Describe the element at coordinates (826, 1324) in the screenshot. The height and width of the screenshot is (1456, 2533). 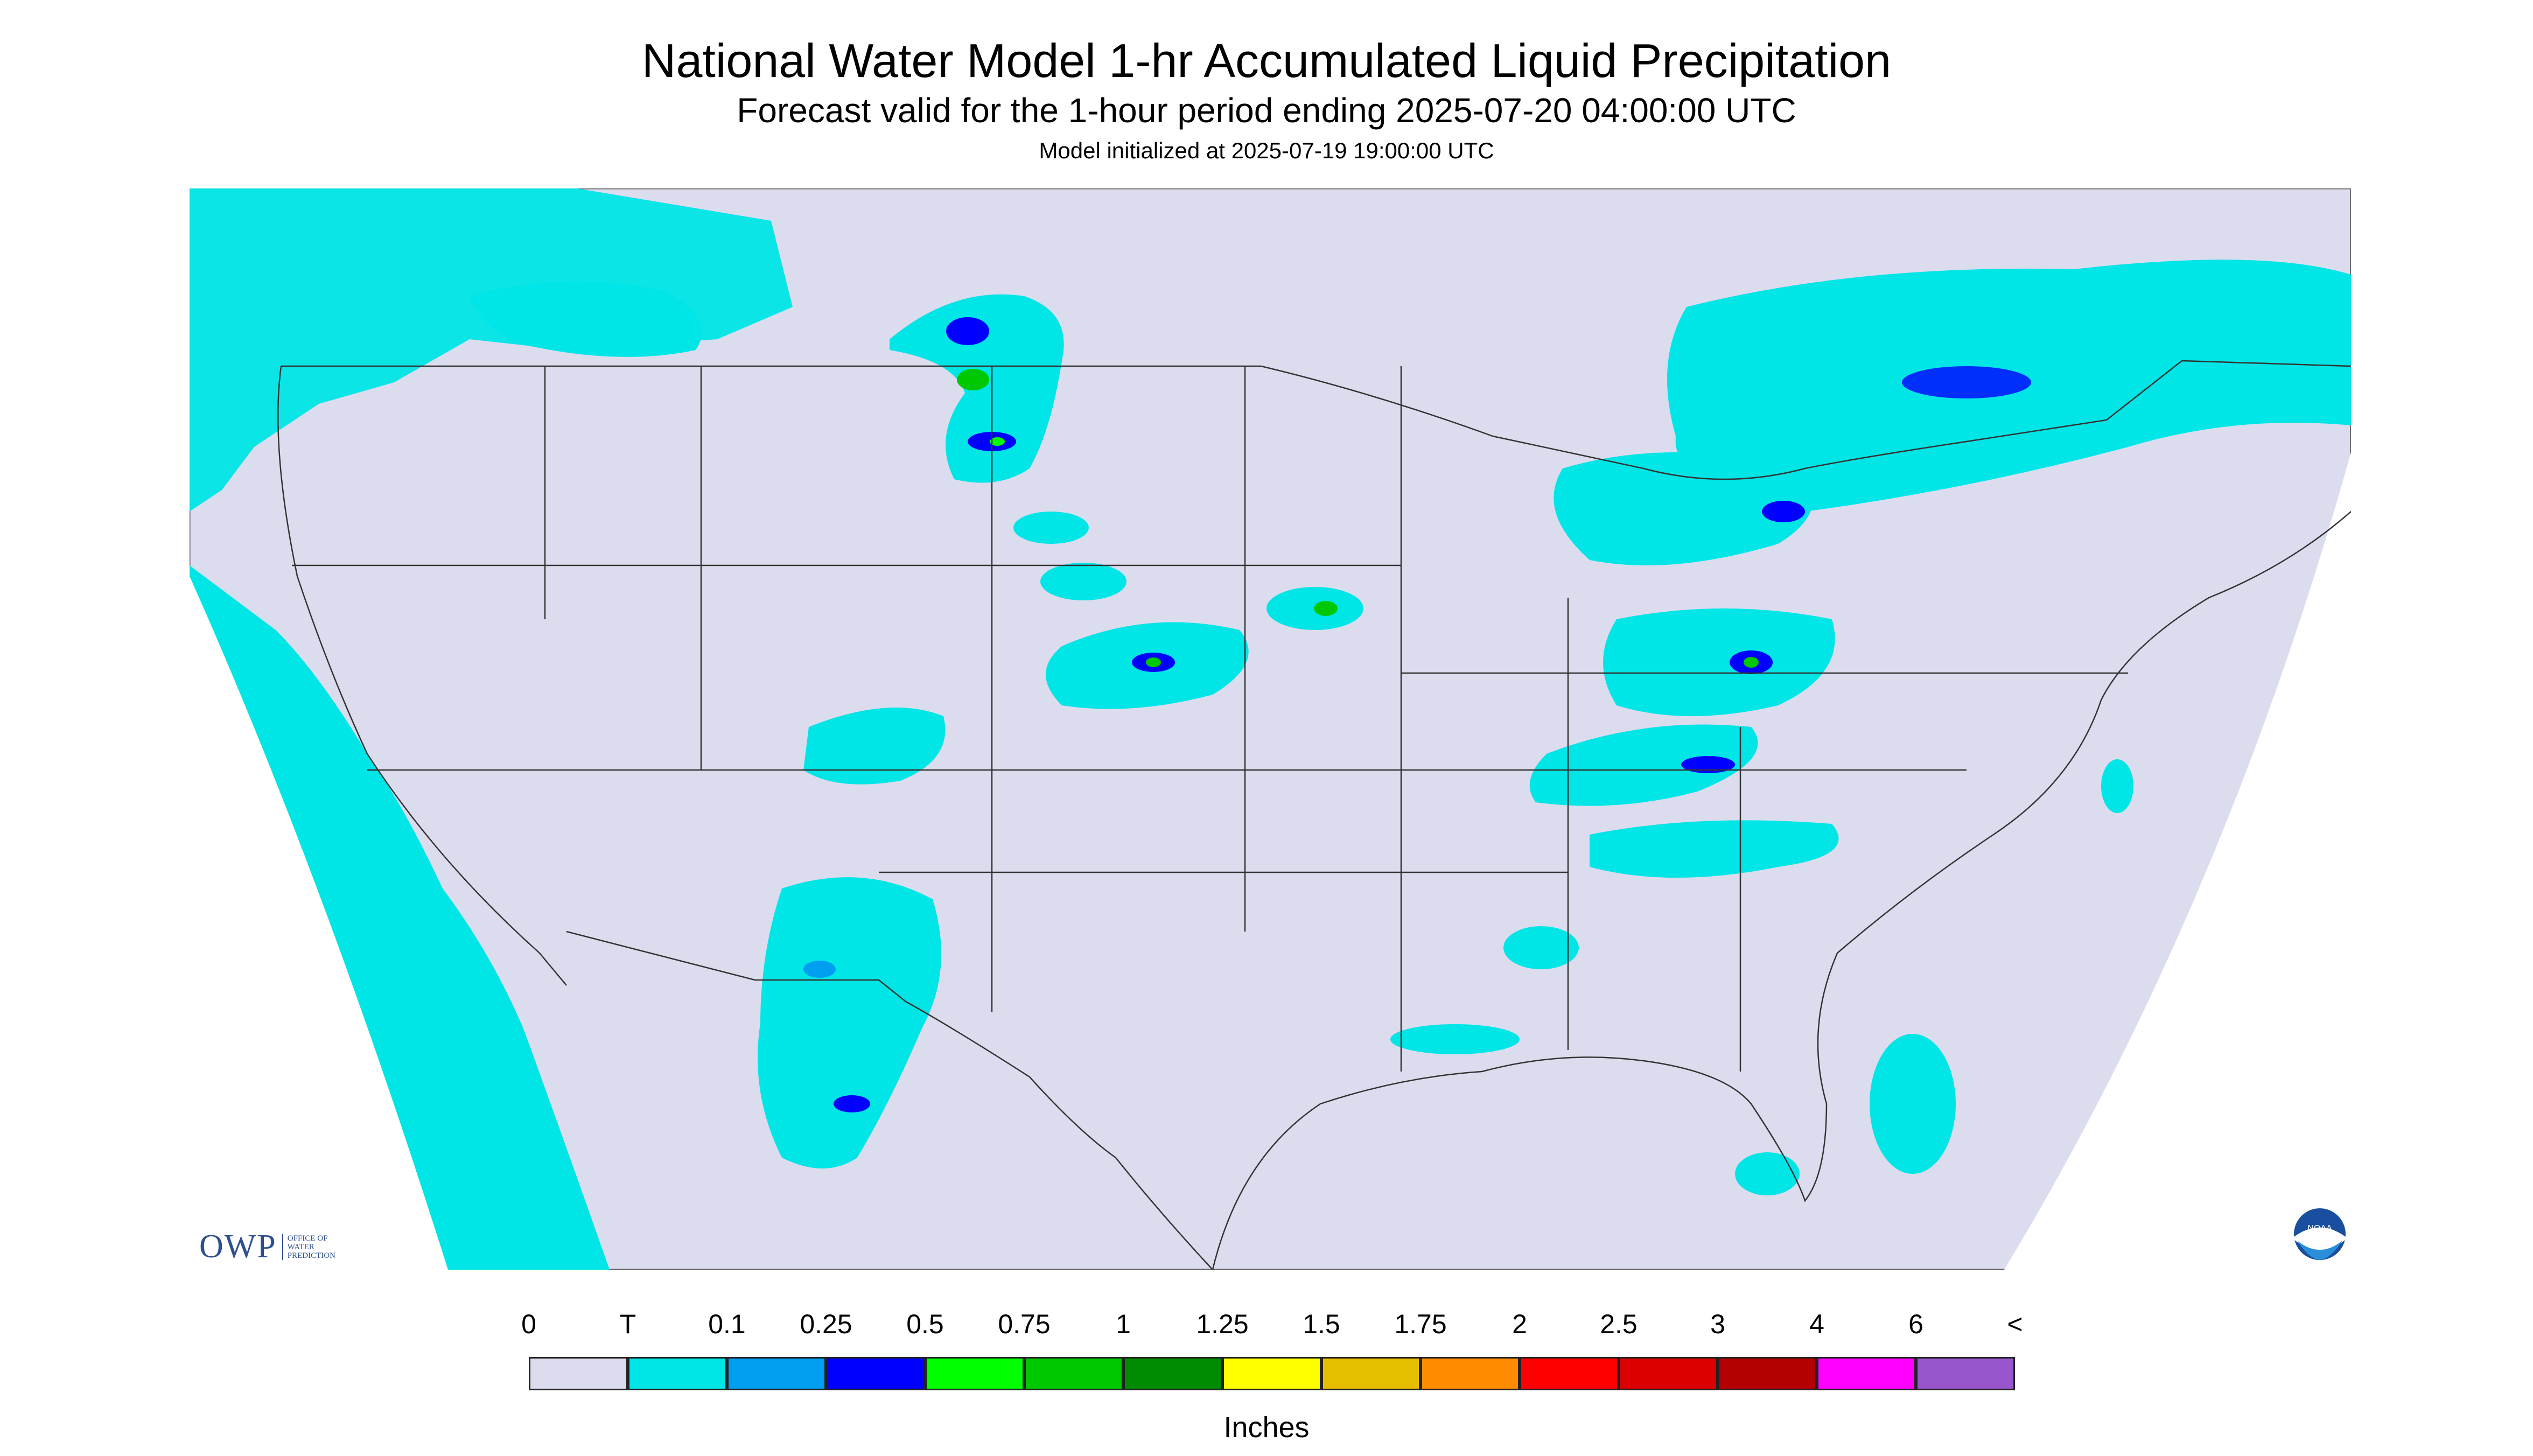
I see `legend-label: 0.25` at that location.